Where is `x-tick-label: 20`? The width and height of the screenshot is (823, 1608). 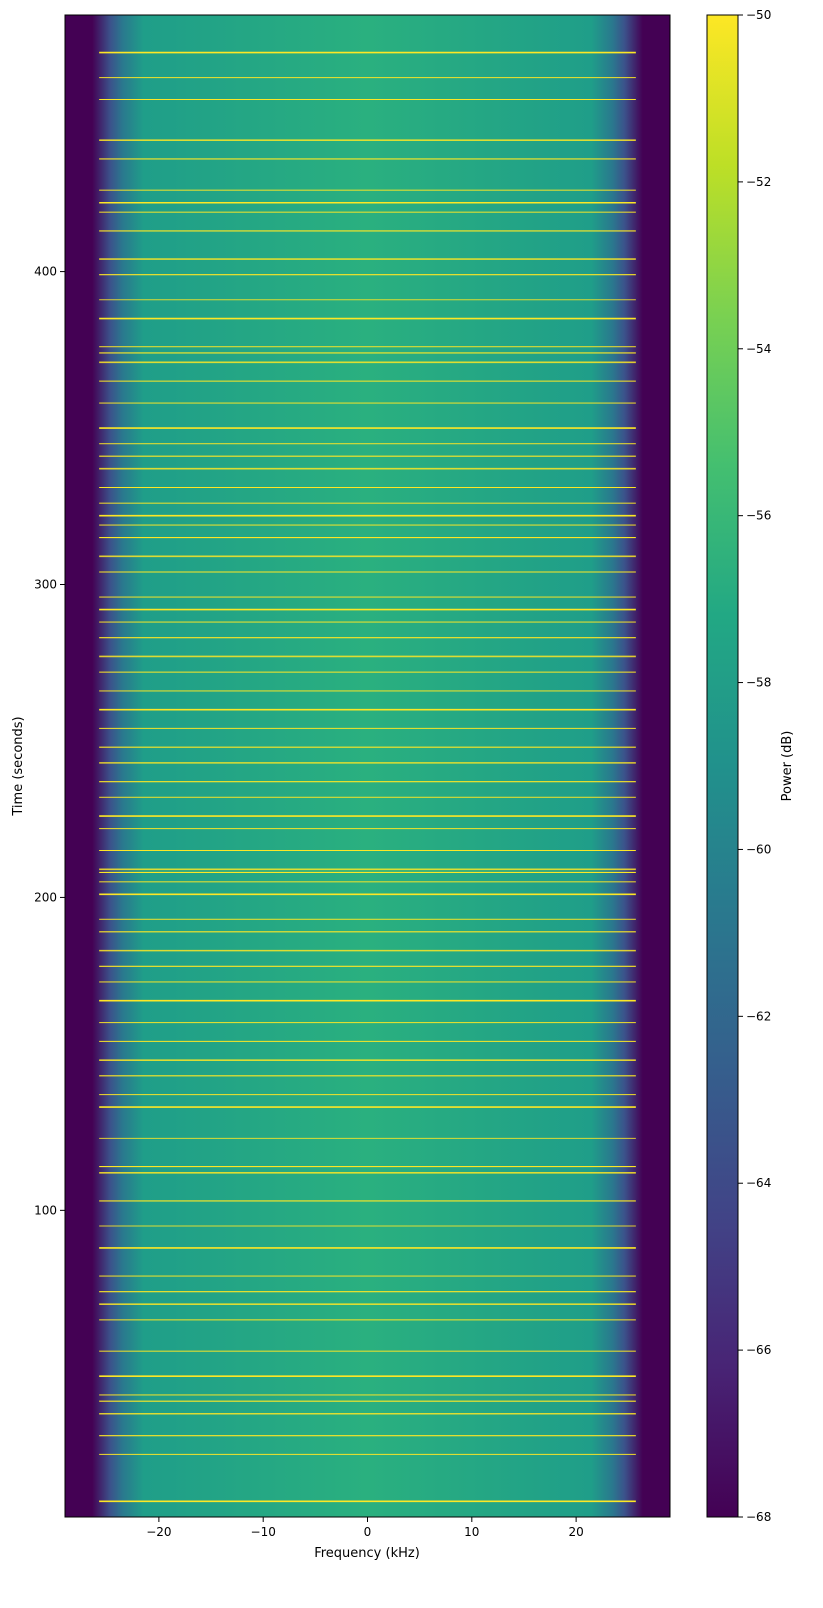
x-tick-label: 20 is located at coordinates (575, 1532).